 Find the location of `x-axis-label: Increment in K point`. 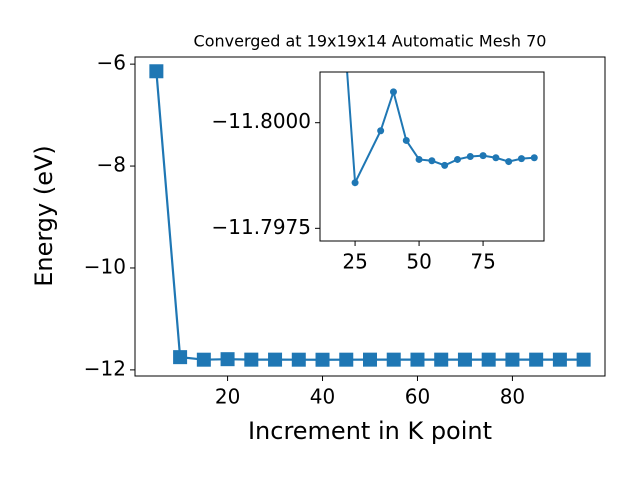

x-axis-label: Increment in K point is located at coordinates (370, 431).